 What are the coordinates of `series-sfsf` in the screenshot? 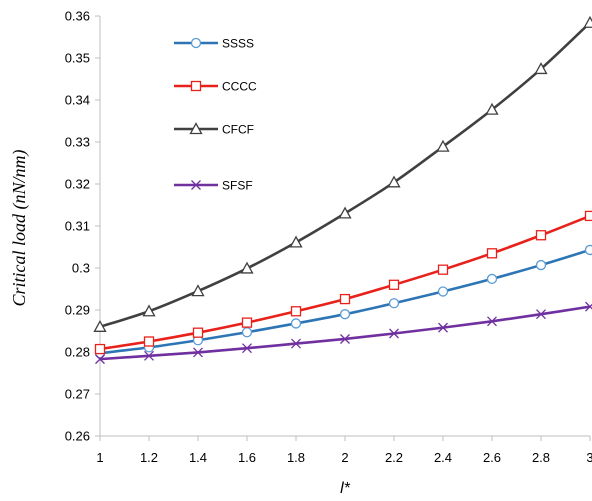 It's located at (343, 333).